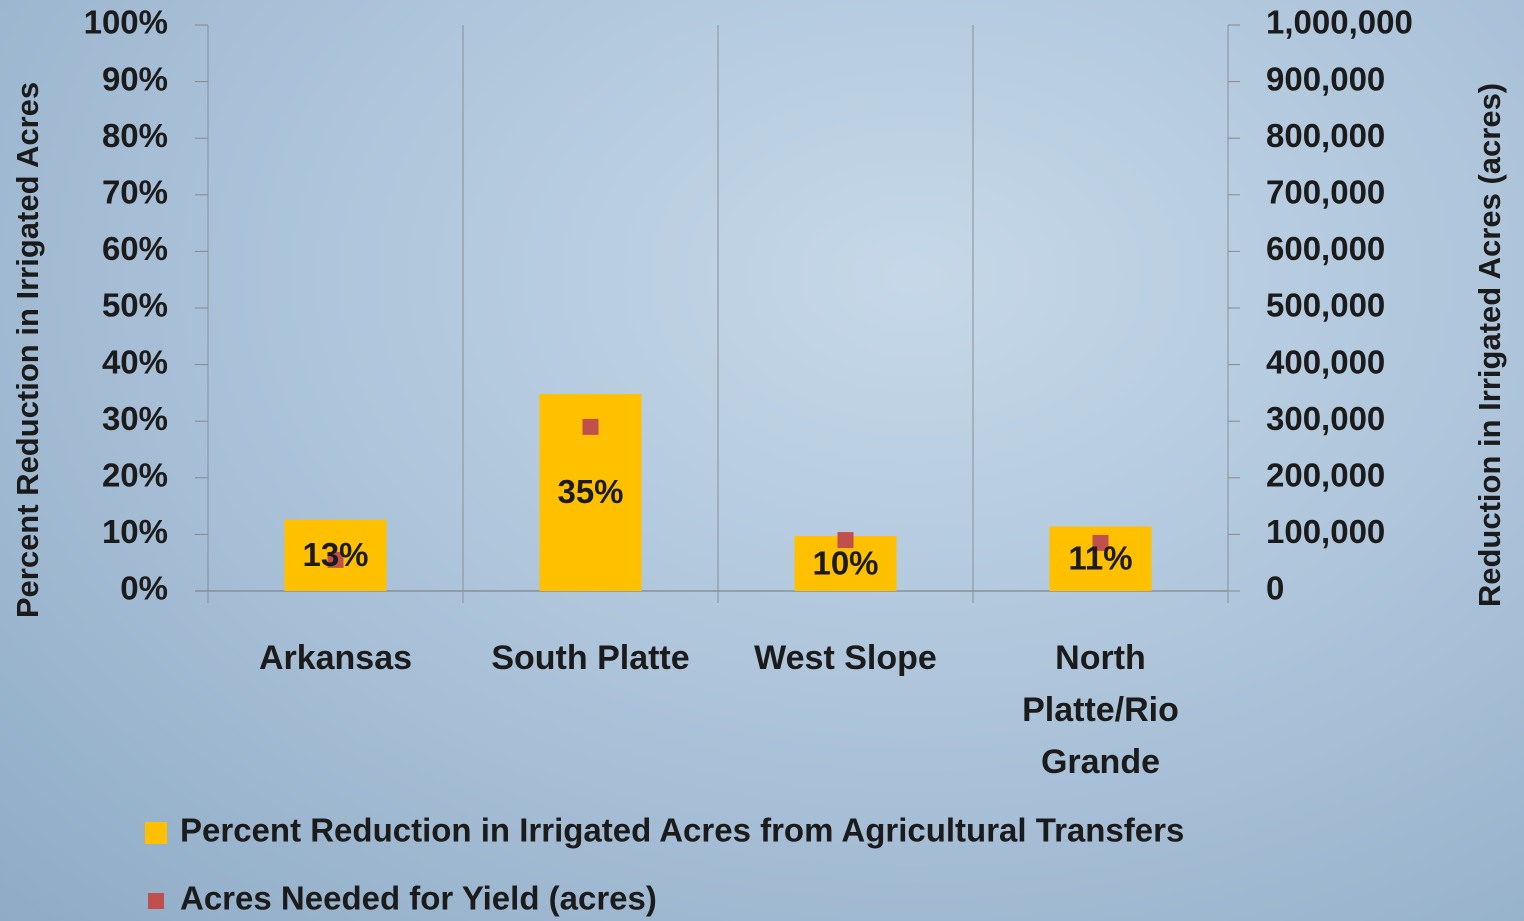 This screenshot has height=921, width=1524. What do you see at coordinates (135, 305) in the screenshot?
I see `y-tick-label: 50%` at bounding box center [135, 305].